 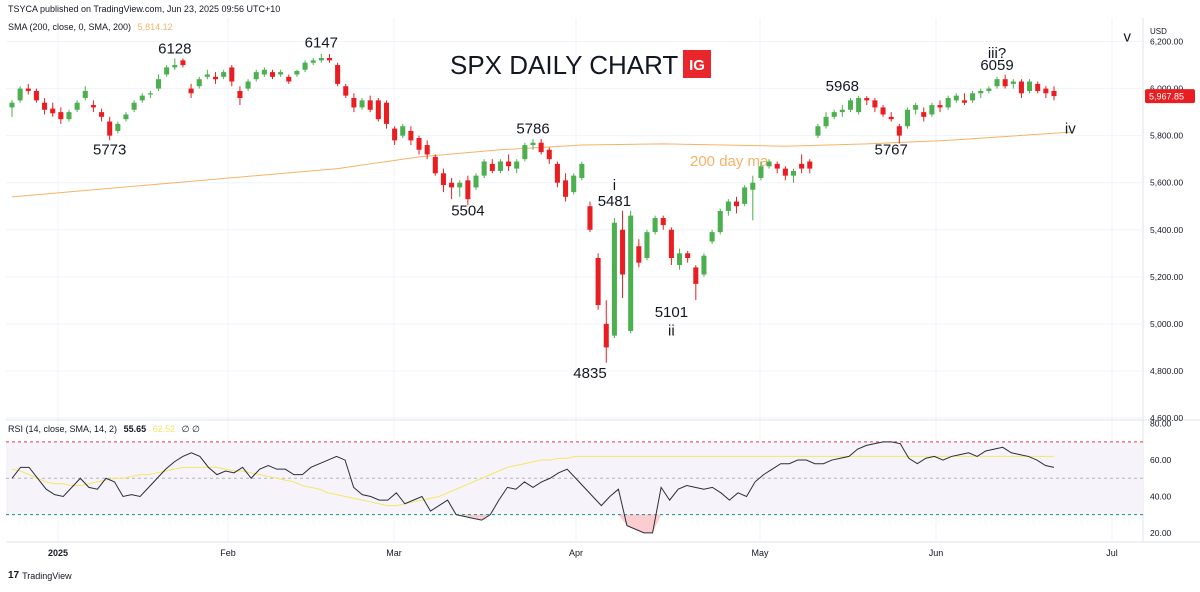 I want to click on chart-title: SPX DAILY CHART, so click(x=564, y=65).